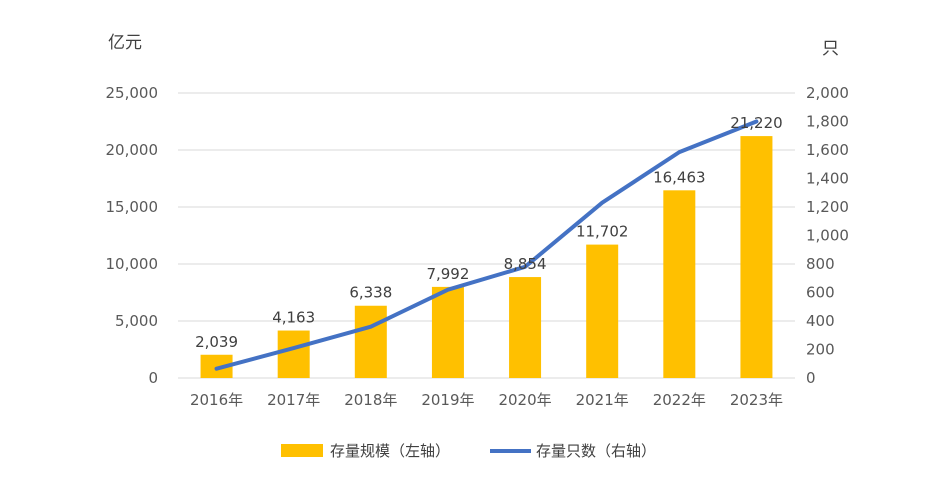 Image resolution: width=931 pixels, height=486 pixels. What do you see at coordinates (293, 400) in the screenshot?
I see `x-tick-label: 2017年` at bounding box center [293, 400].